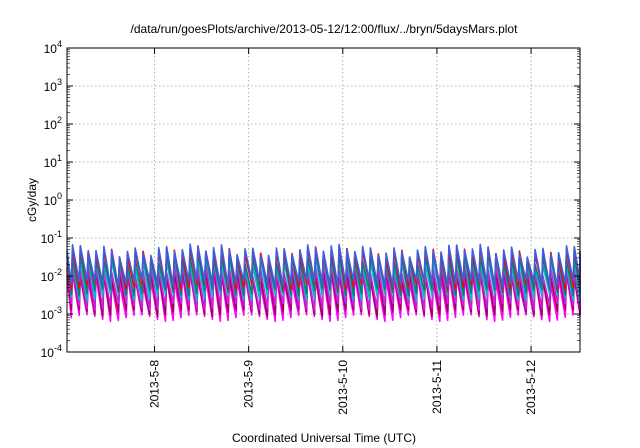 The height and width of the screenshot is (448, 640). Describe the element at coordinates (59, 120) in the screenshot. I see `y-tick-exponent: 2` at that location.